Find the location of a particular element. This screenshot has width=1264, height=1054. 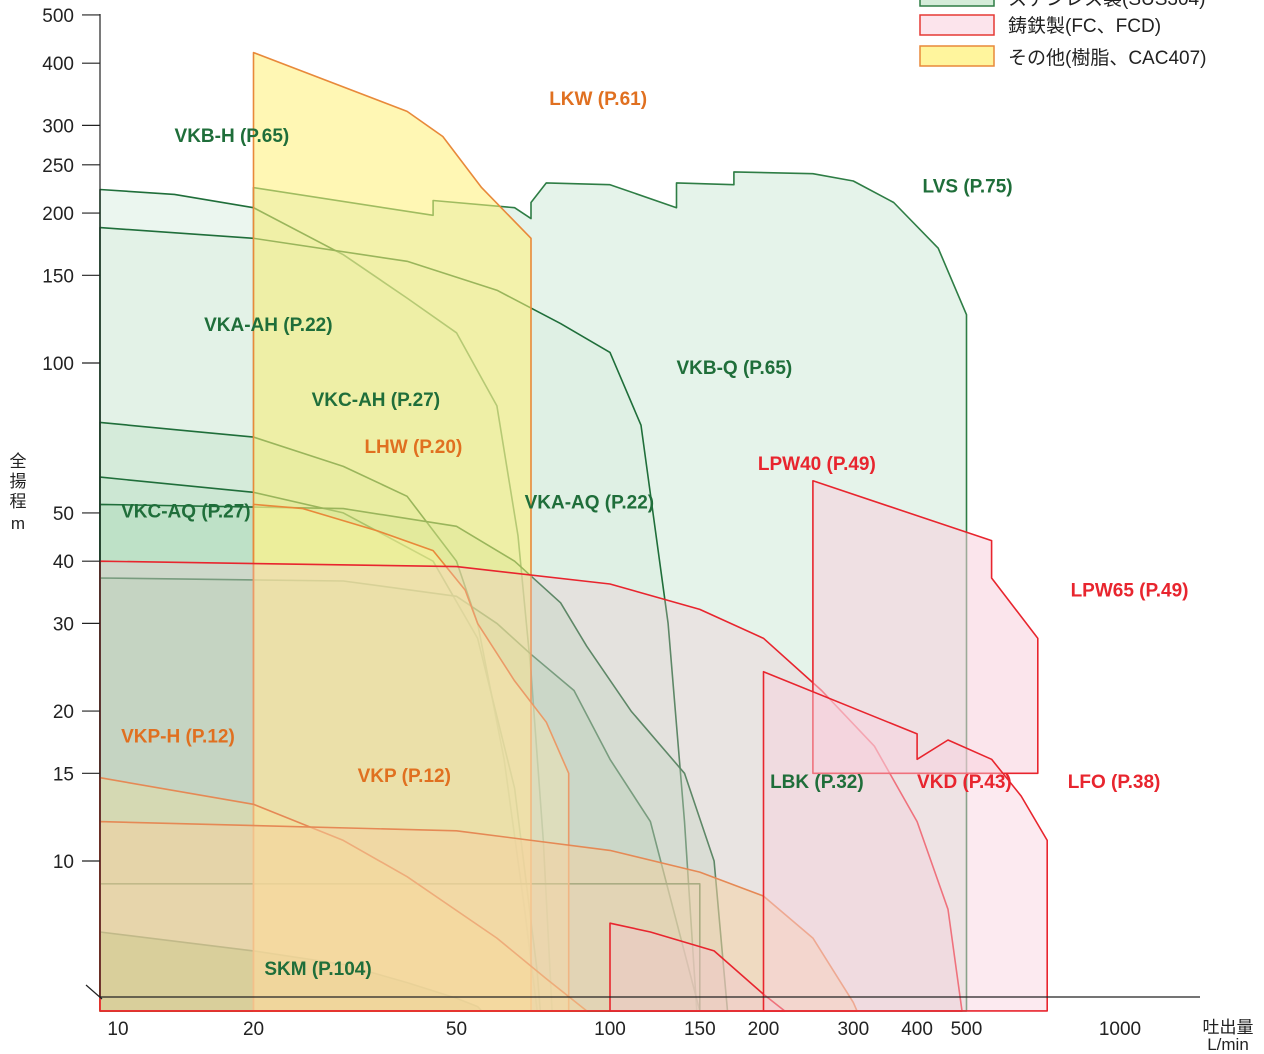

x-title-line1: 吐出量 is located at coordinates (1228, 1027).